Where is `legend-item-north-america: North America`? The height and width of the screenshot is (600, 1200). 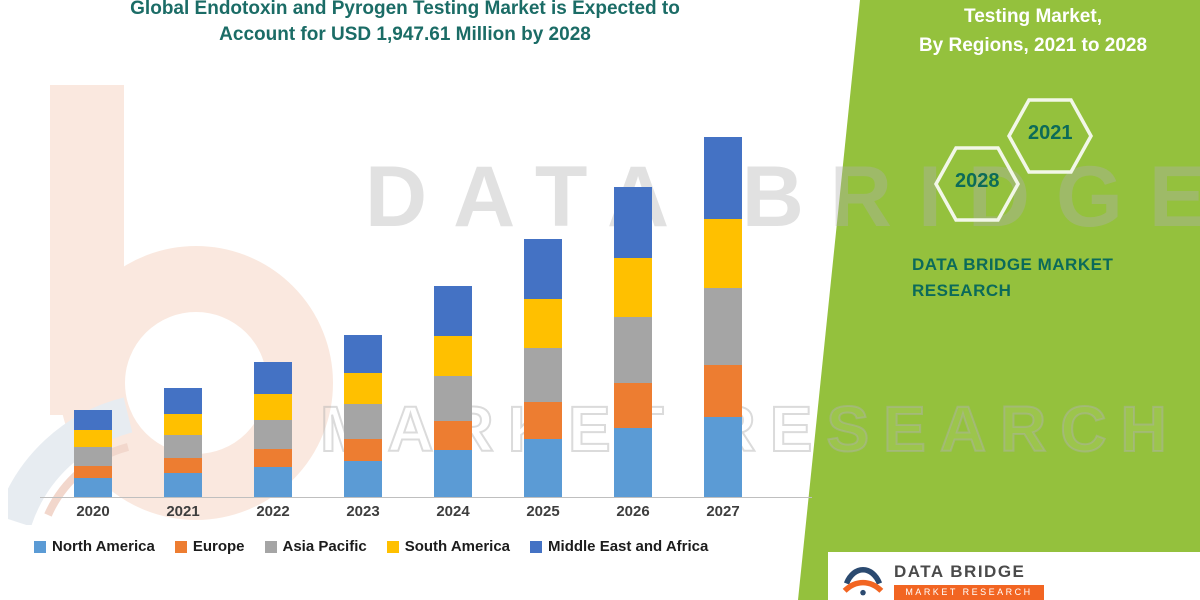 legend-item-north-america: North America is located at coordinates (94, 546).